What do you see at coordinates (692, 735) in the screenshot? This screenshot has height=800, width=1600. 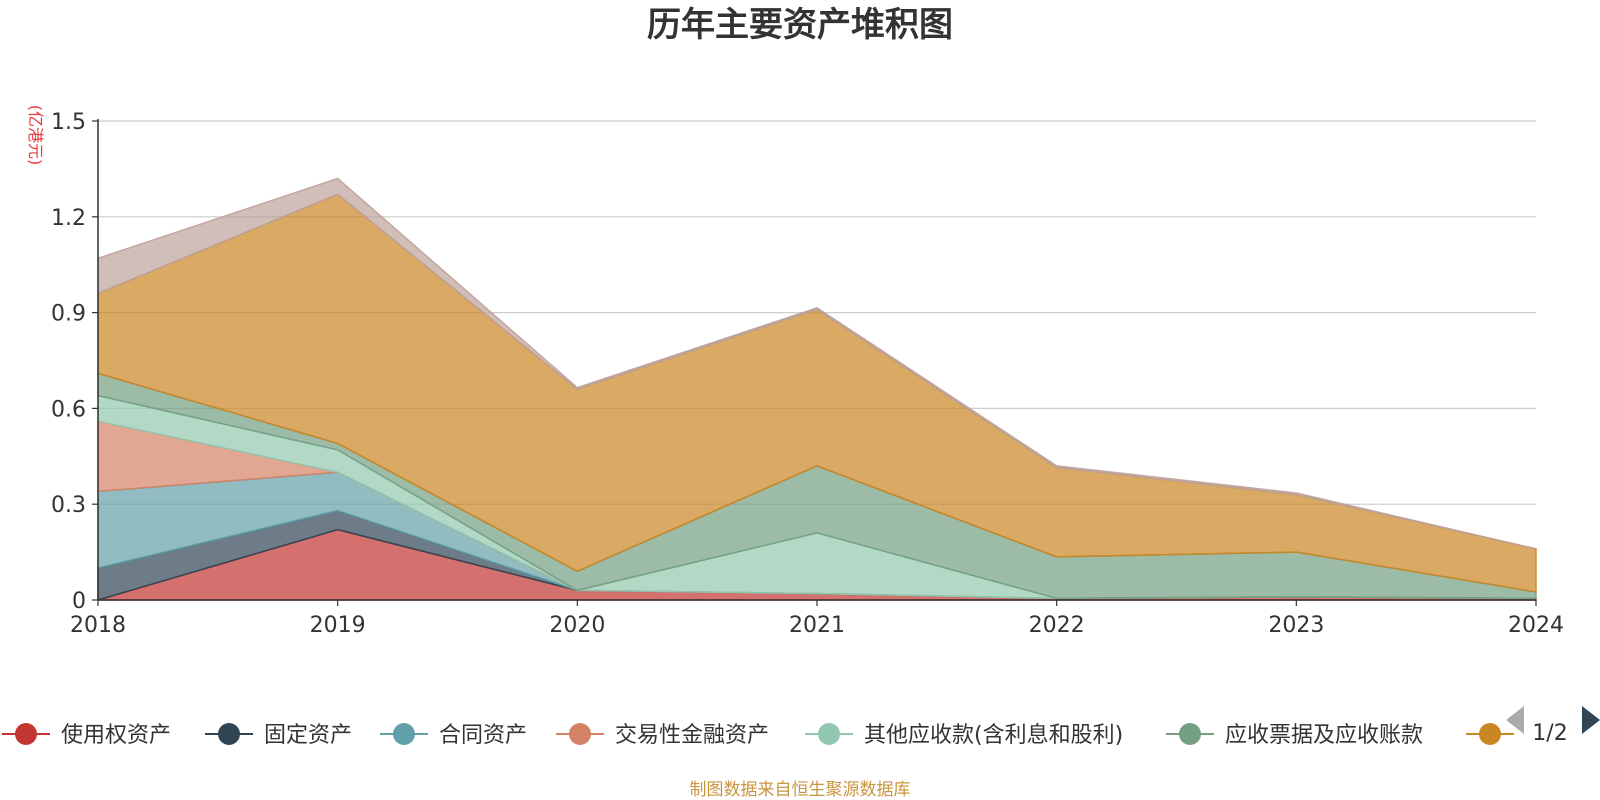 I see `legend-label: 交易性金融资产` at bounding box center [692, 735].